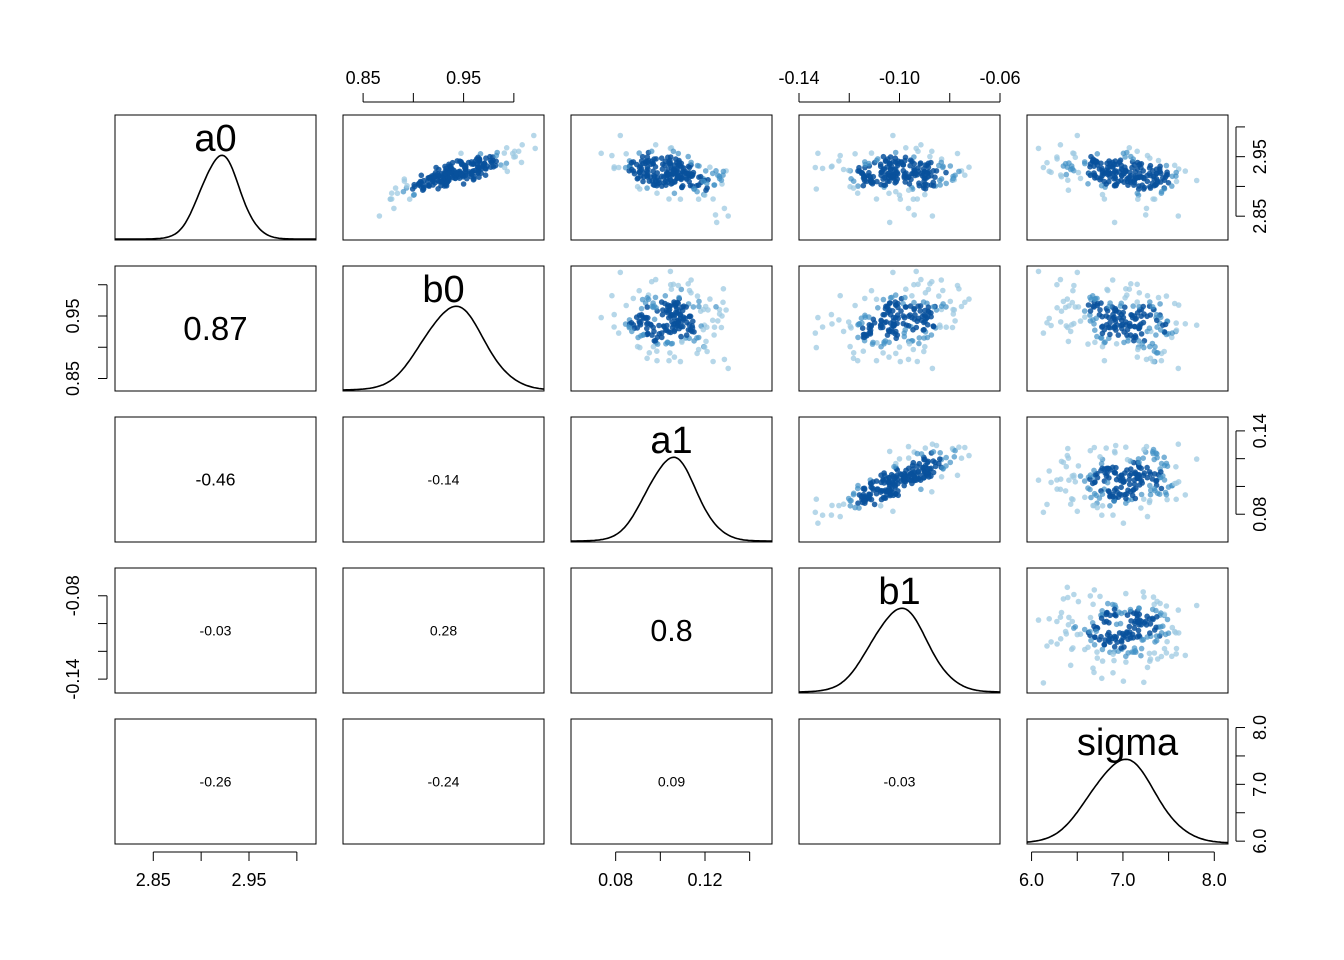 The height and width of the screenshot is (960, 1344). Describe the element at coordinates (798, 78) in the screenshot. I see `tick-label: -0.14` at that location.